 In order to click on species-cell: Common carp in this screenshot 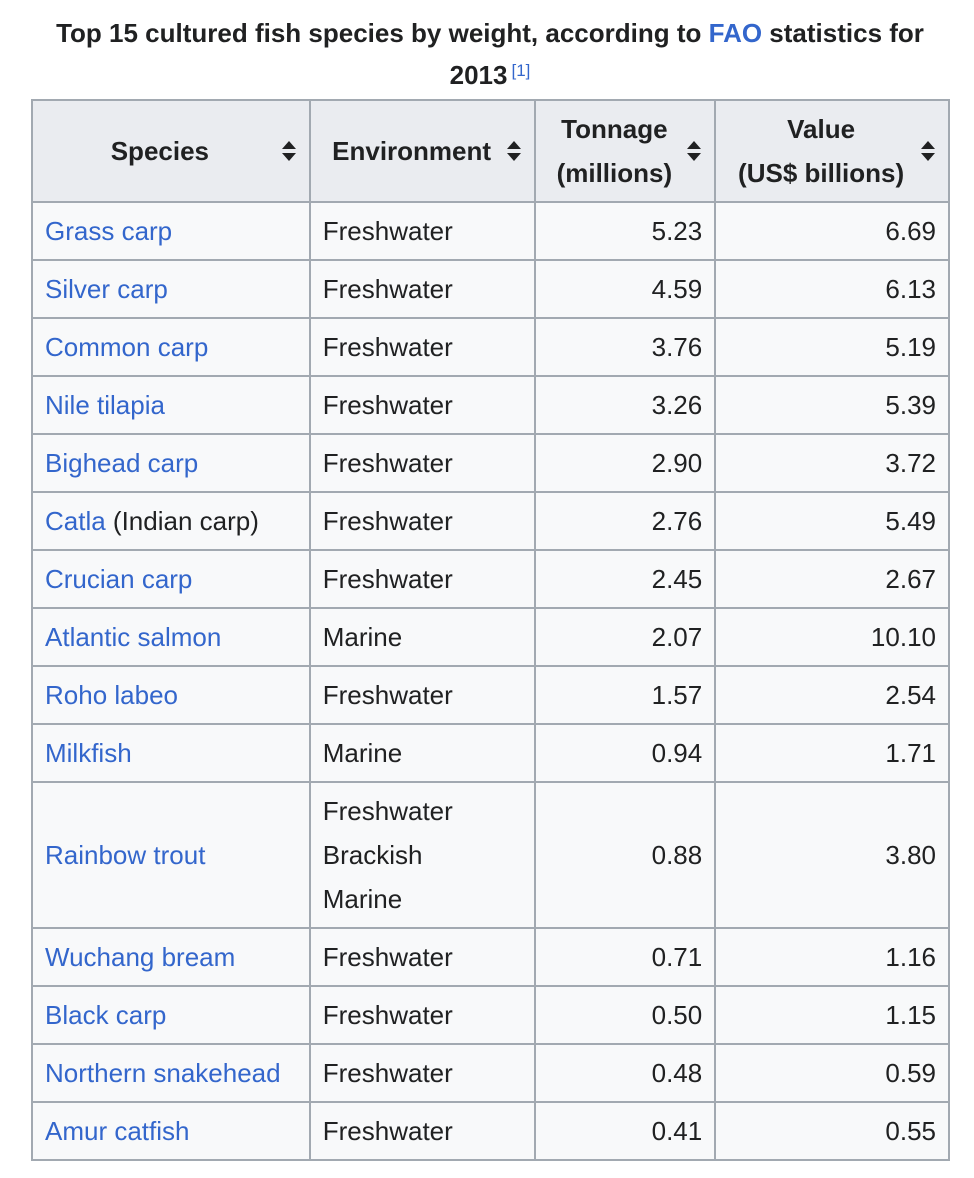, I will do `click(171, 347)`.